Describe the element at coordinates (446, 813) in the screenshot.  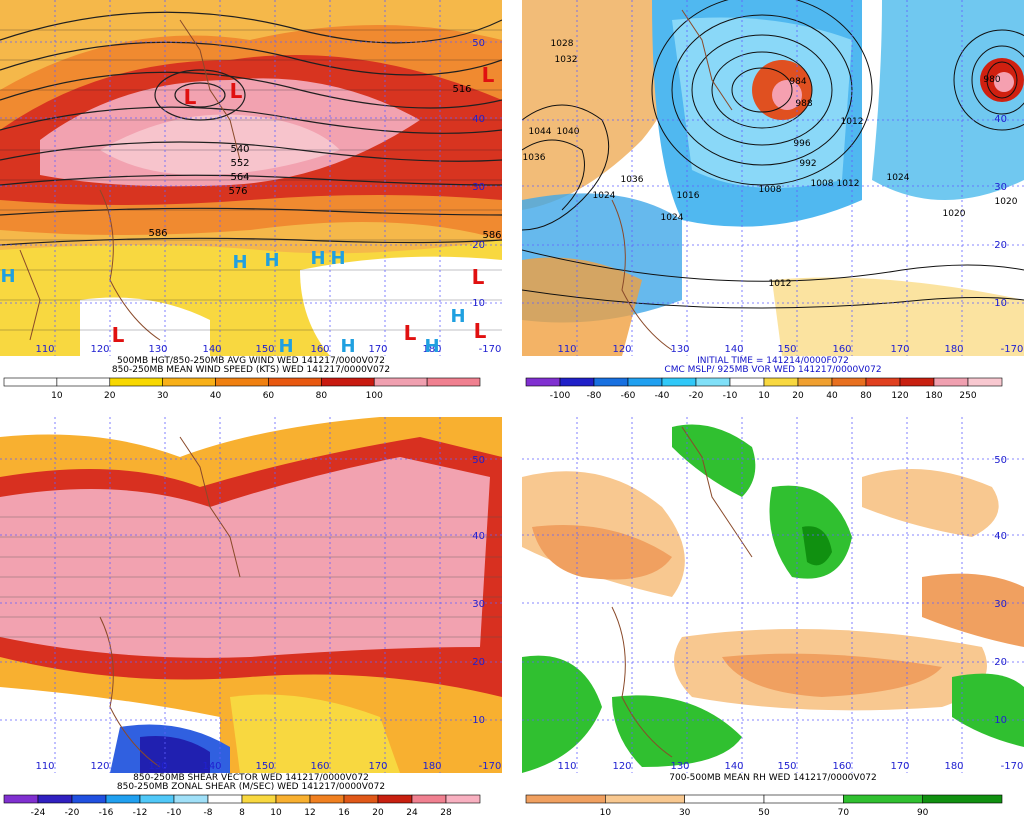
I see `colorbar-label: 28` at that location.